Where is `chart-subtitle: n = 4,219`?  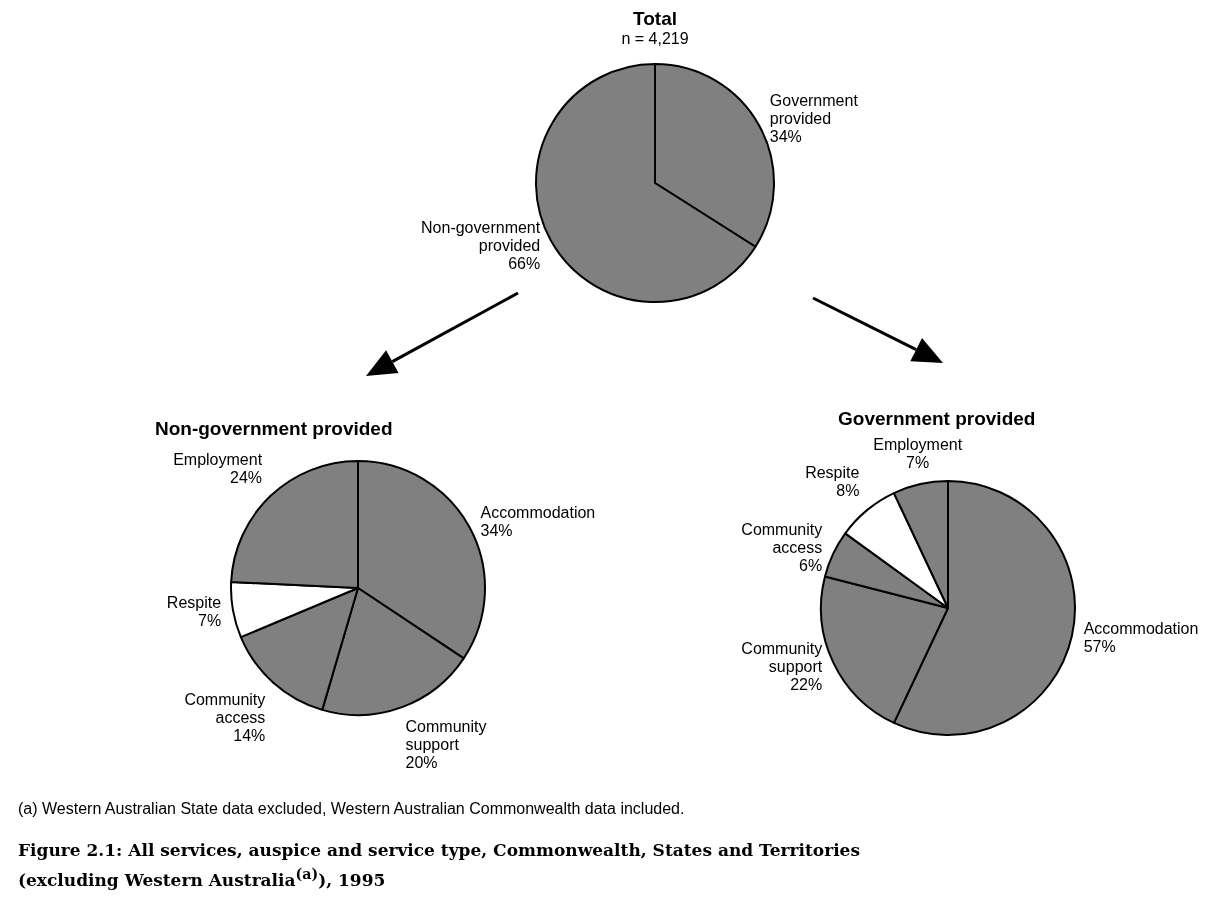 chart-subtitle: n = 4,219 is located at coordinates (655, 39).